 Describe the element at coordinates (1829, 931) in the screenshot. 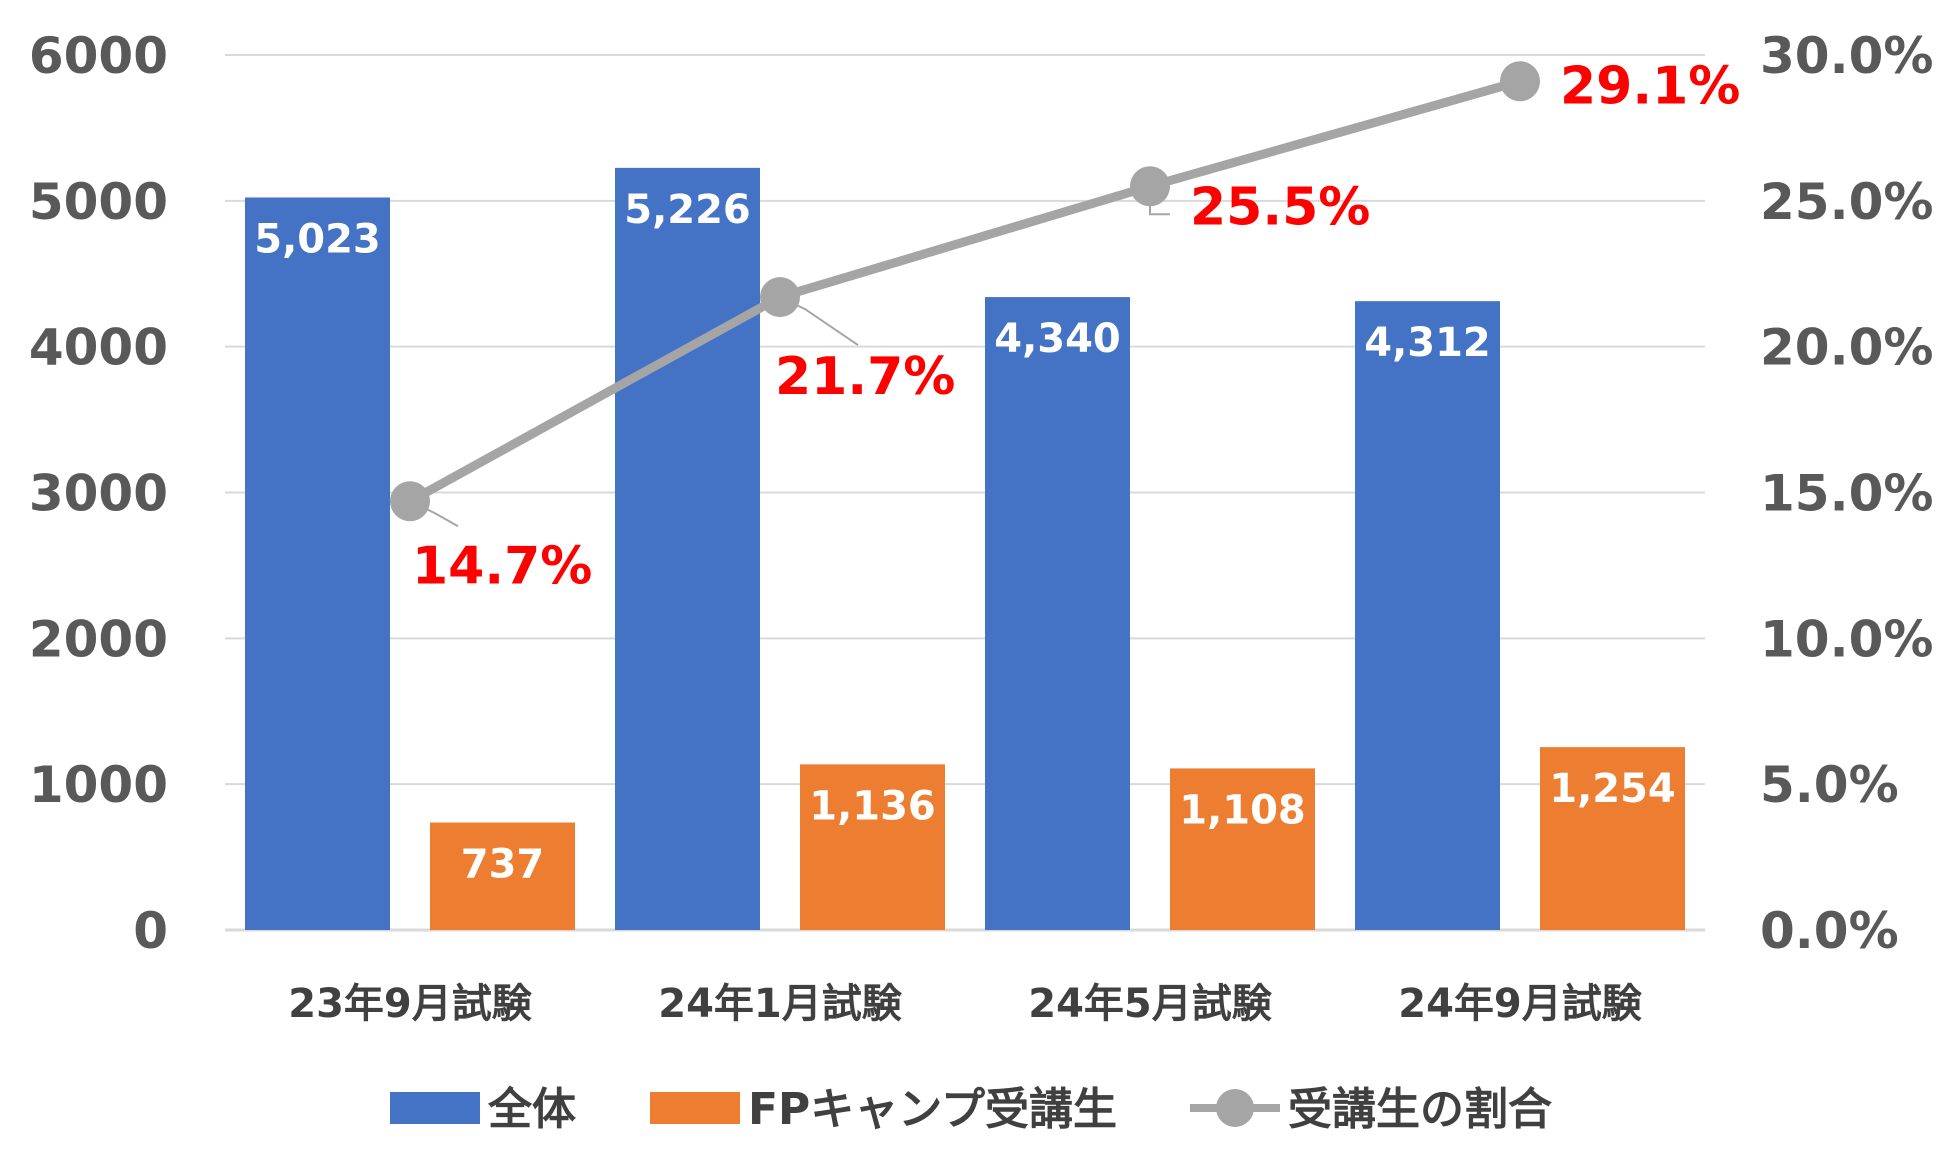

I see `right-tick-label: 0.0%` at that location.